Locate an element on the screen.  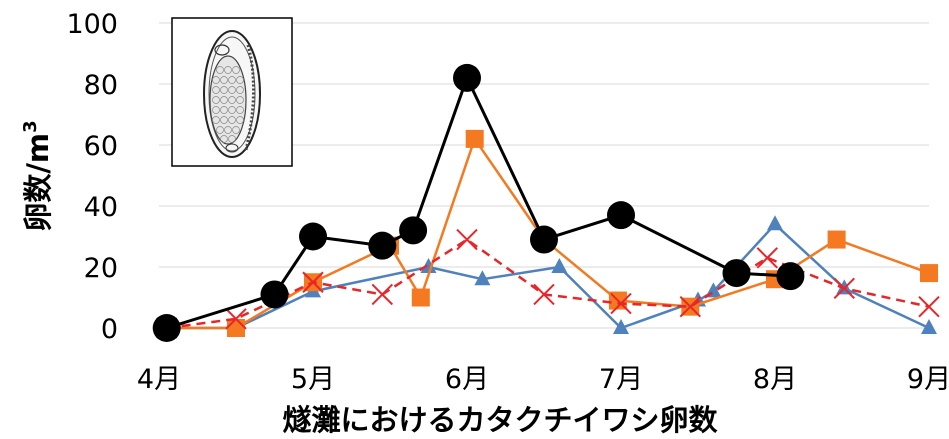
anchovy-egg-illustration is located at coordinates (232, 94).